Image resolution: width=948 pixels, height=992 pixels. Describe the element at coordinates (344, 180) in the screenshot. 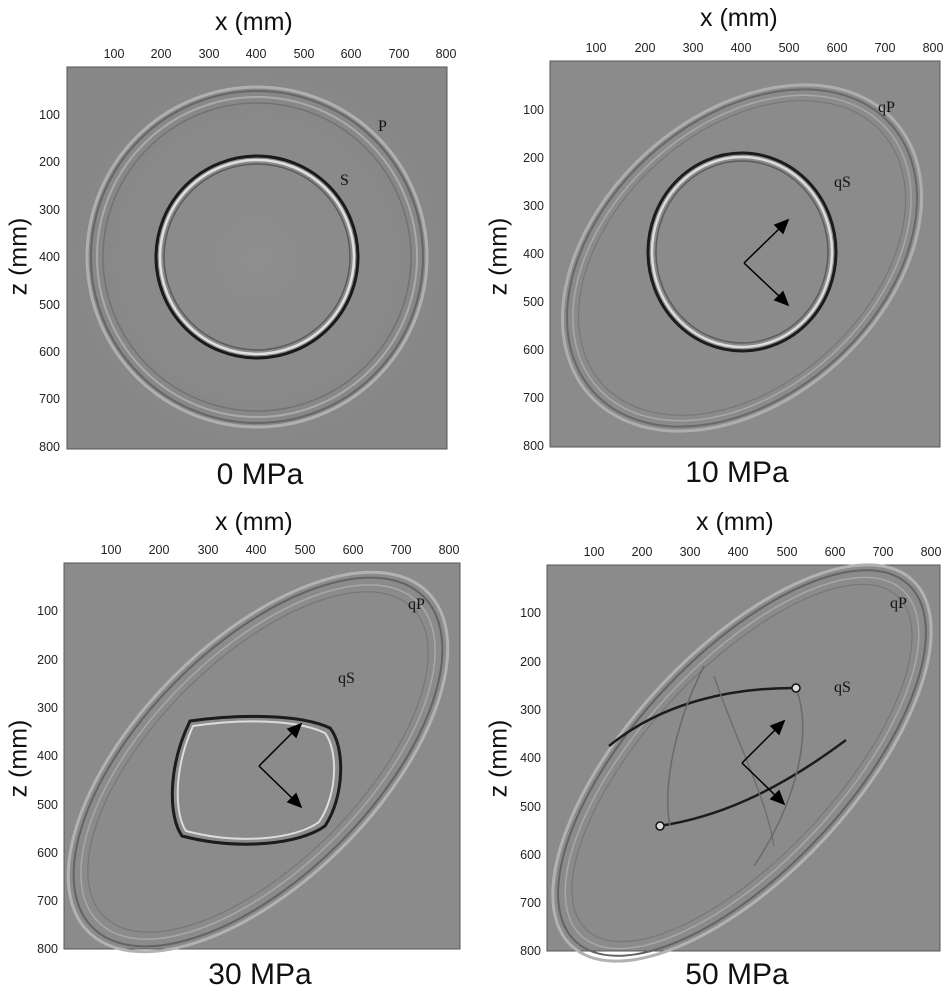

I see `s-wave-label: S` at that location.